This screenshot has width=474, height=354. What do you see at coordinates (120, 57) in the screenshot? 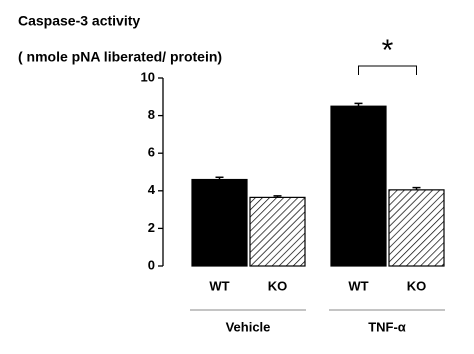
I see `chart-subtitle: ( nmole pNA liberated/ protein)` at bounding box center [120, 57].